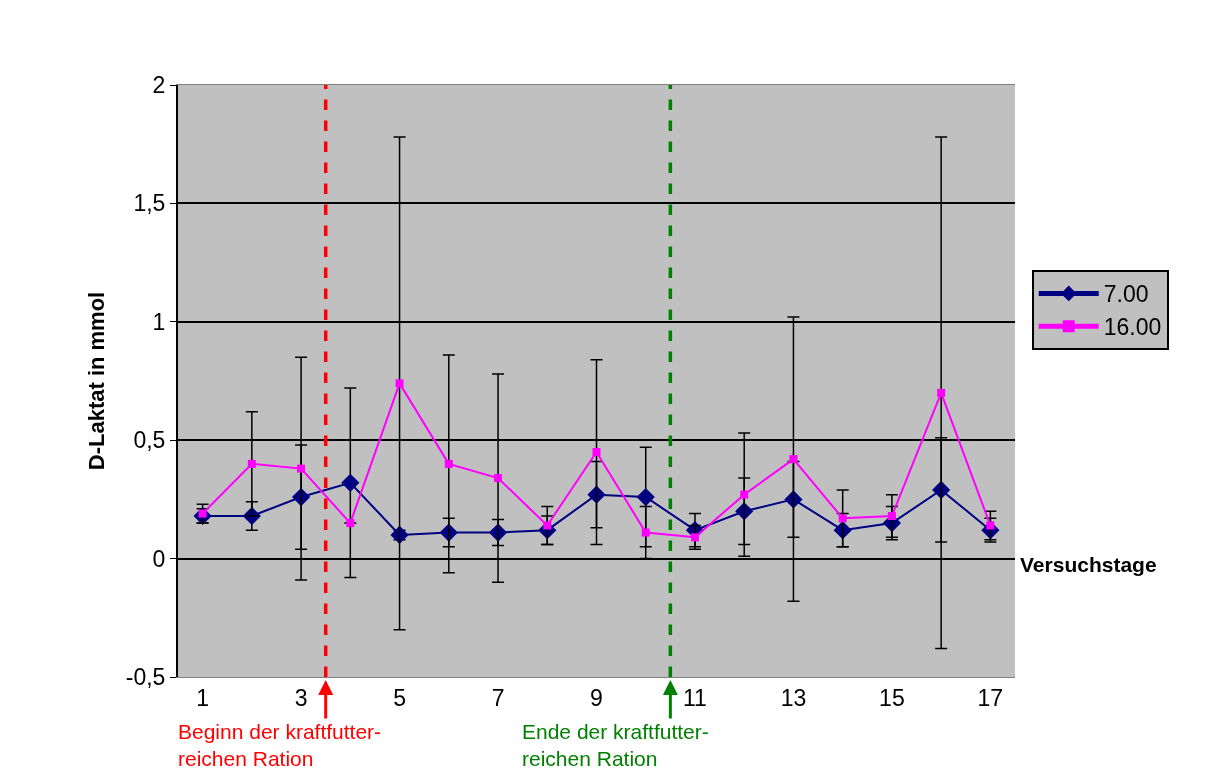 The width and height of the screenshot is (1211, 782). Describe the element at coordinates (1126, 294) in the screenshot. I see `legend-label: 7.00` at that location.